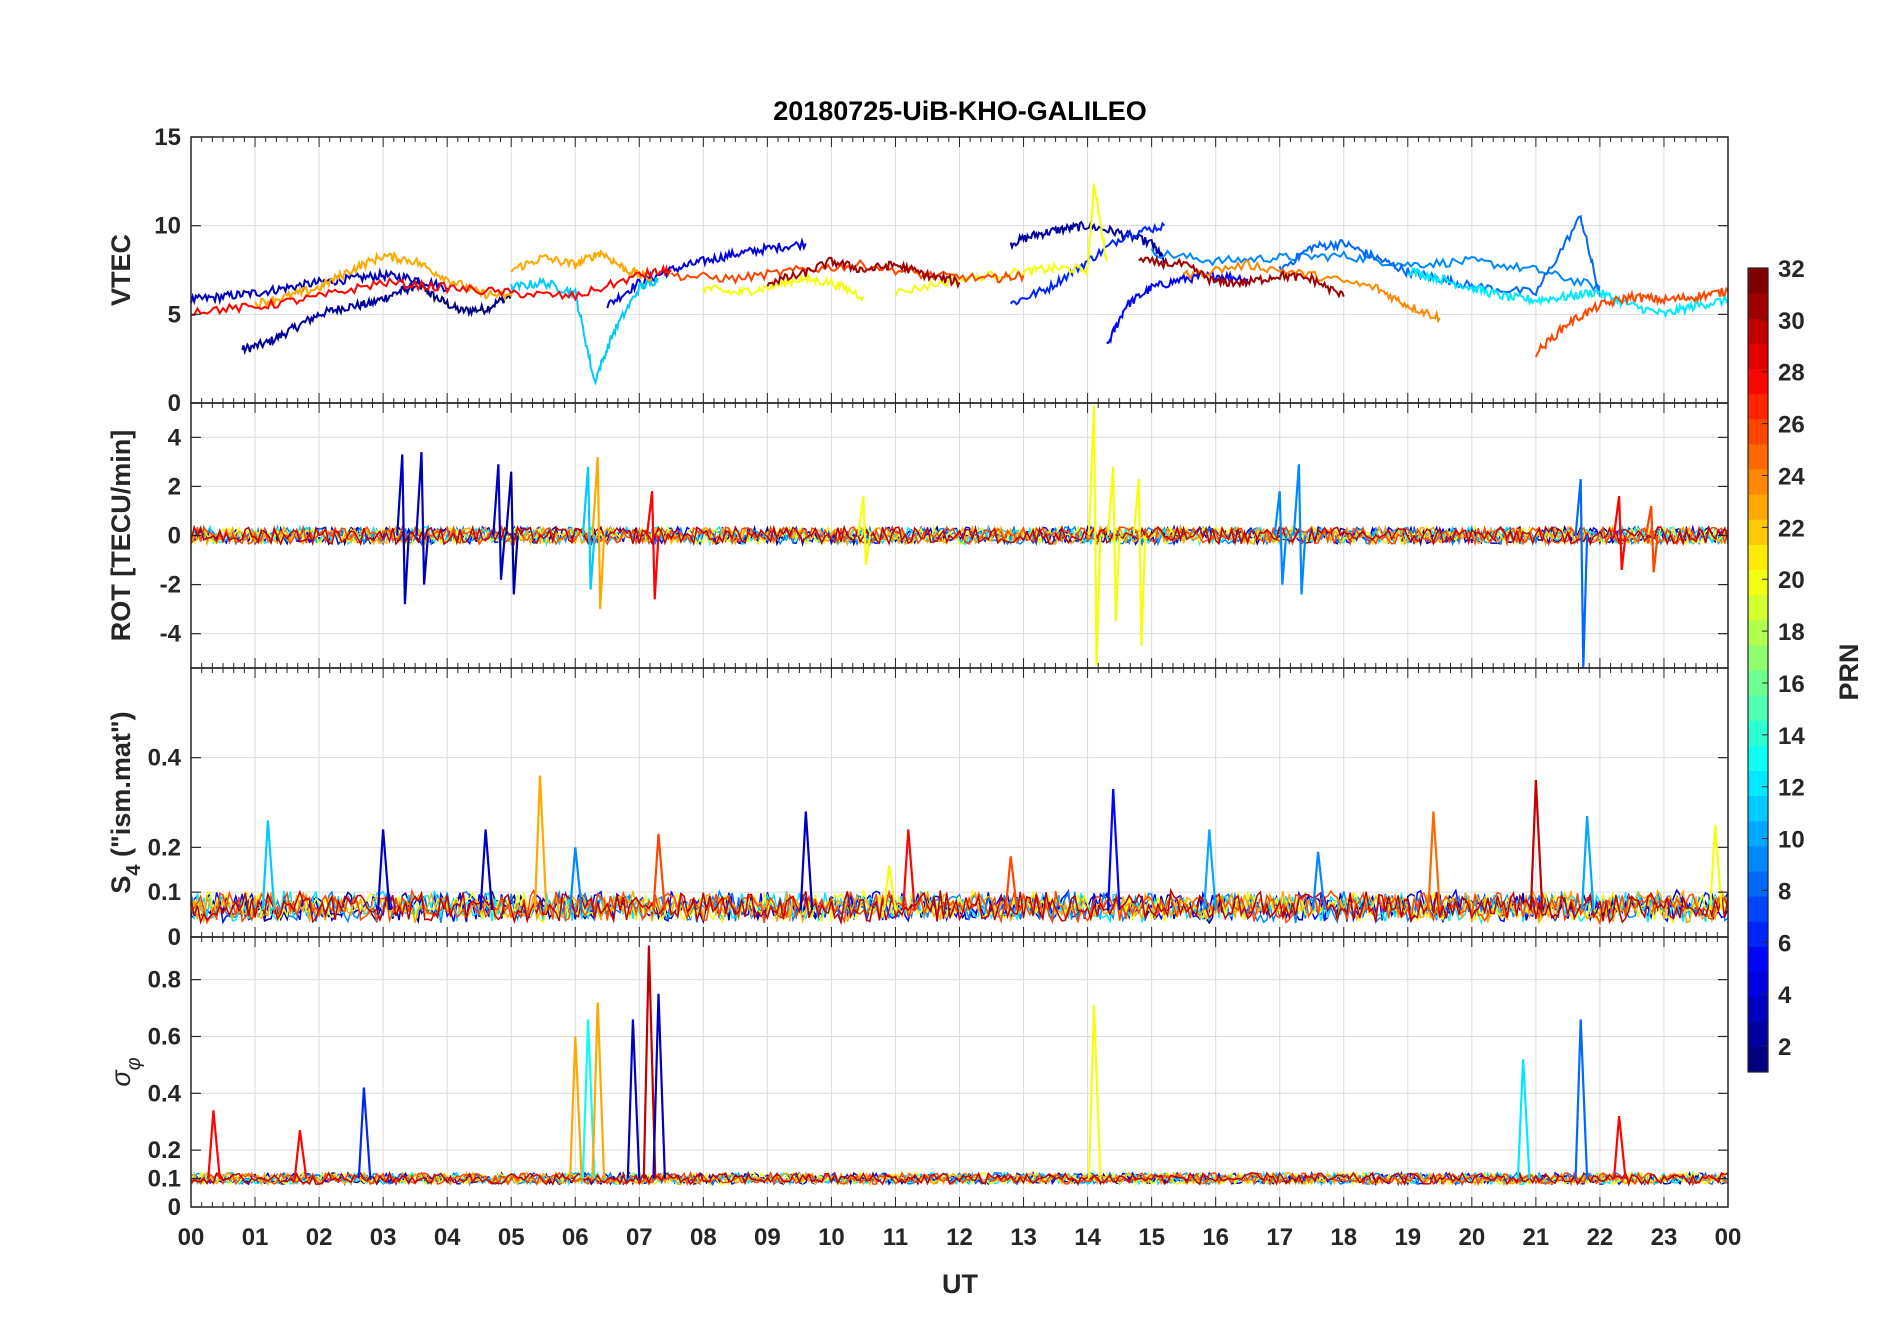 The image size is (1902, 1330). I want to click on x-tick-label: 22, so click(1600, 1237).